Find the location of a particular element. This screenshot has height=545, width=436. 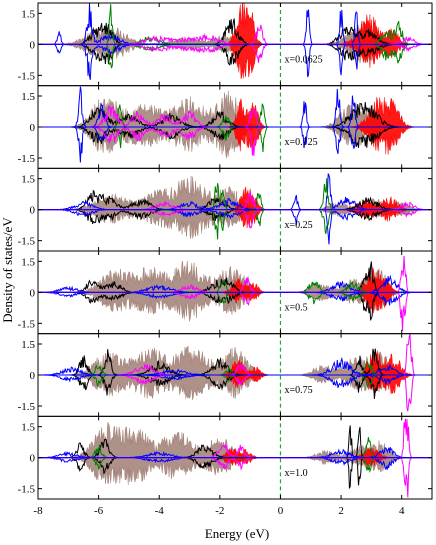

x-axis: -8 -6 -4 -2 0 2 4 is located at coordinates (219, 511).